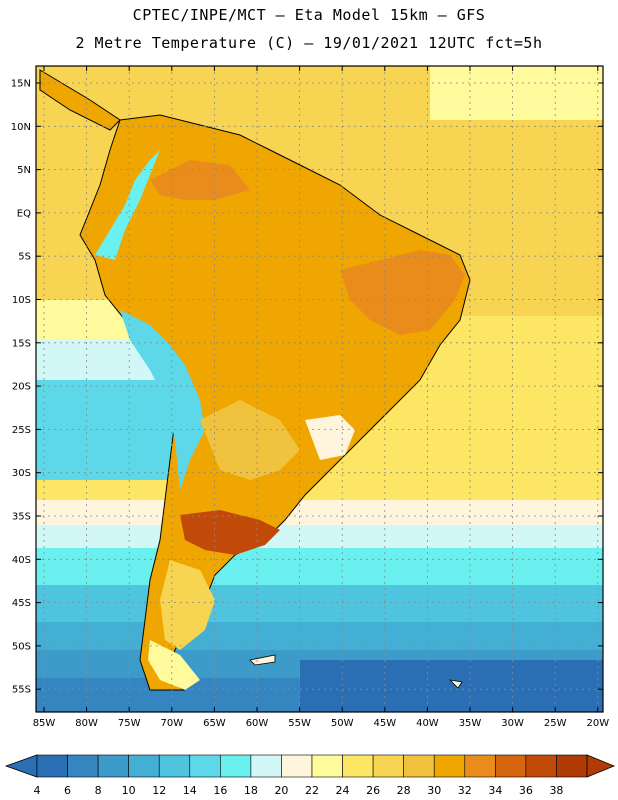 This screenshot has width=618, height=800. I want to click on colorbar-label: 22, so click(312, 790).